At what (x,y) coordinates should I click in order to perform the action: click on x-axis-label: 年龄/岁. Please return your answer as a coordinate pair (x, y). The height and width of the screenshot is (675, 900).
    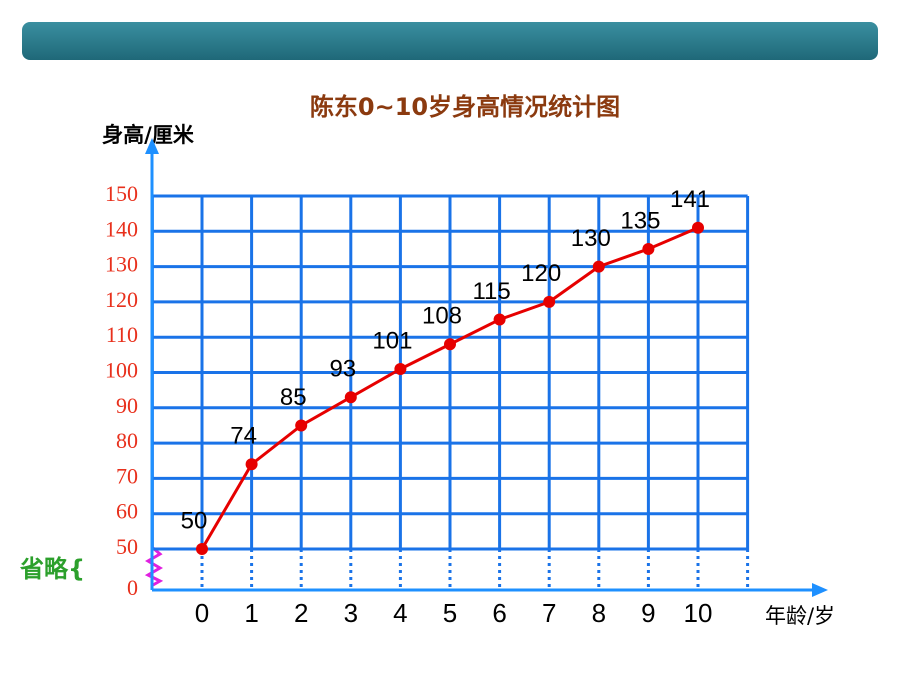
    Looking at the image, I should click on (800, 616).